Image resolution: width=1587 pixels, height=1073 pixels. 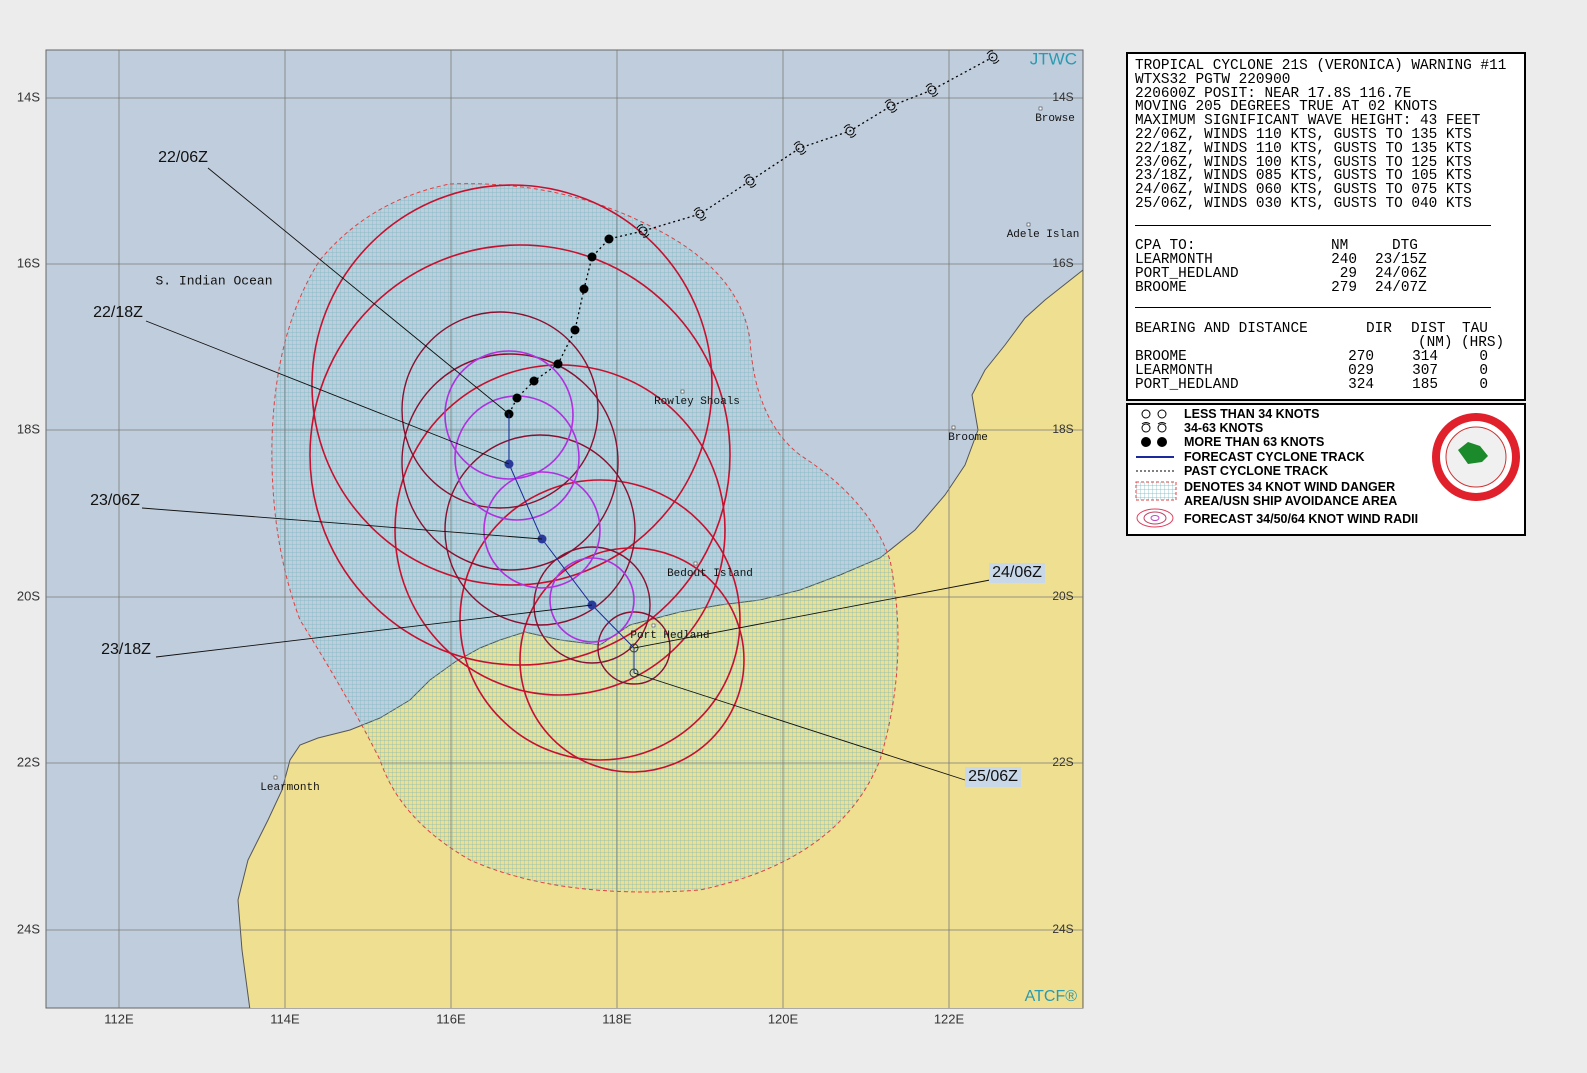 What do you see at coordinates (1344, 260) in the screenshot?
I see `cpa-nm: 240` at bounding box center [1344, 260].